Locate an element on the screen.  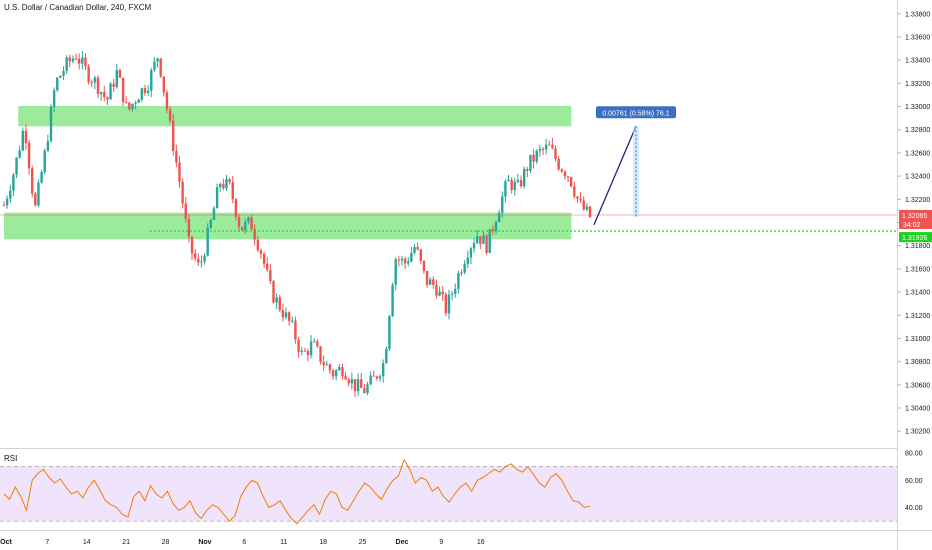
countdown-badge is located at coordinates (915, 224).